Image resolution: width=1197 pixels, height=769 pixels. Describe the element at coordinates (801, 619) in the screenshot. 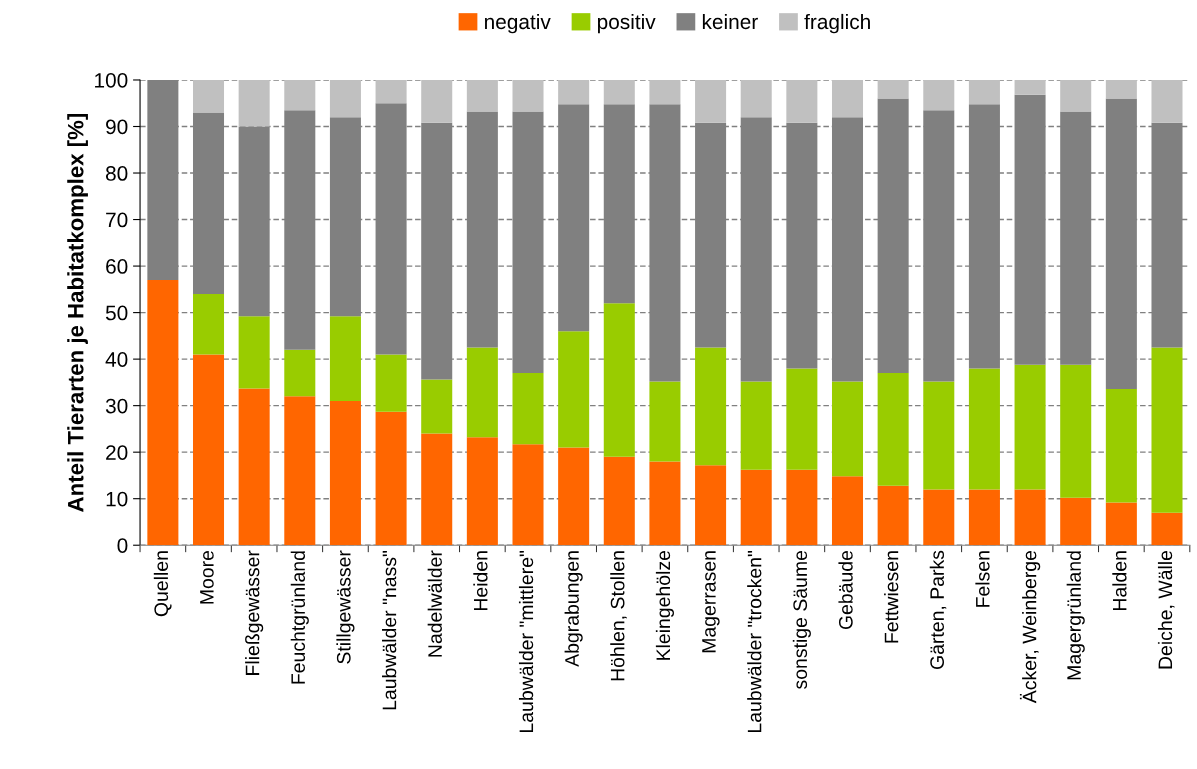

I see `x-tick-label: sonstige Säume` at that location.